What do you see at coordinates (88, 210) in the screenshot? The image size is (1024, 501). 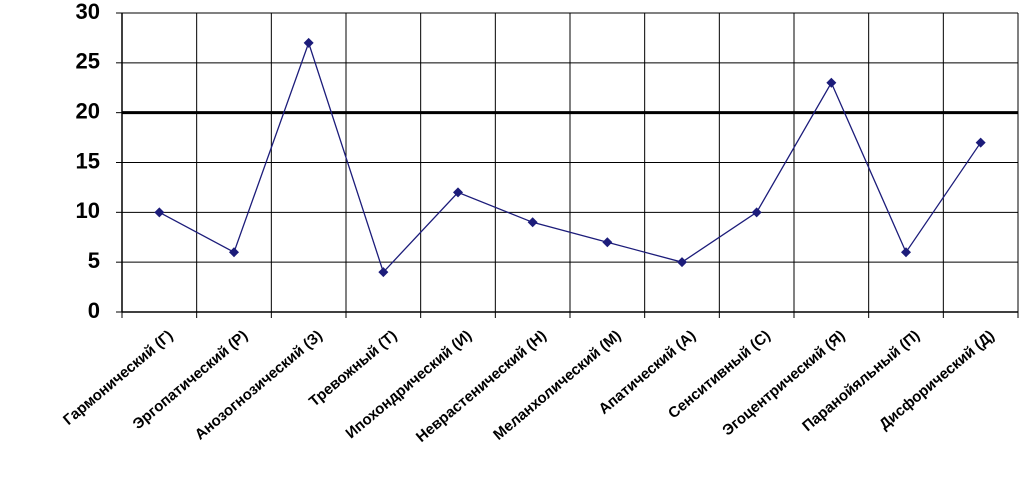 I see `y-tick-label: 10` at bounding box center [88, 210].